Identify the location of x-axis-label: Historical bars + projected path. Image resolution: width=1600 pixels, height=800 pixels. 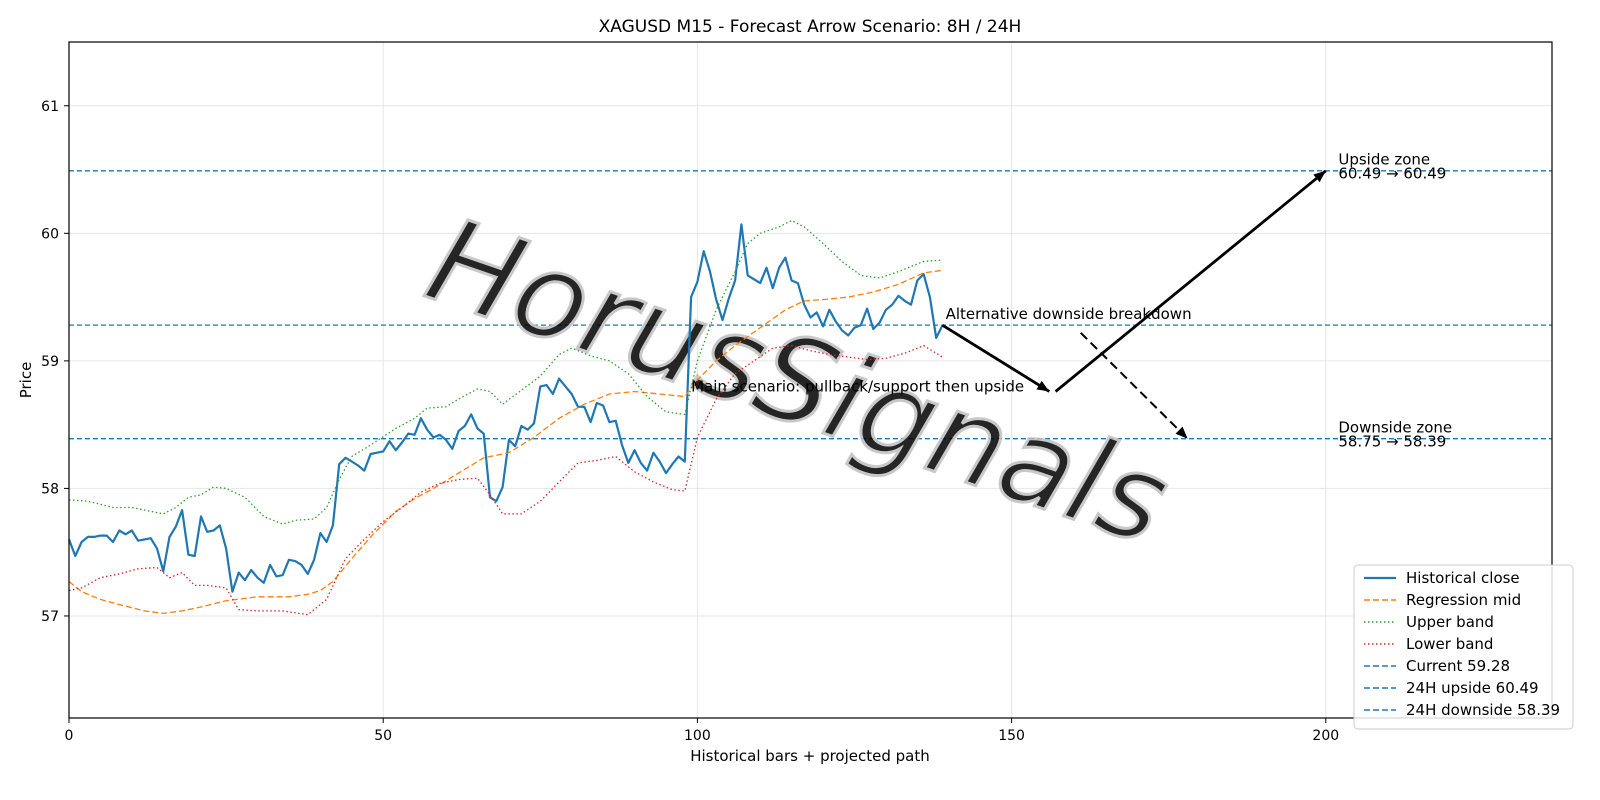
(810, 756).